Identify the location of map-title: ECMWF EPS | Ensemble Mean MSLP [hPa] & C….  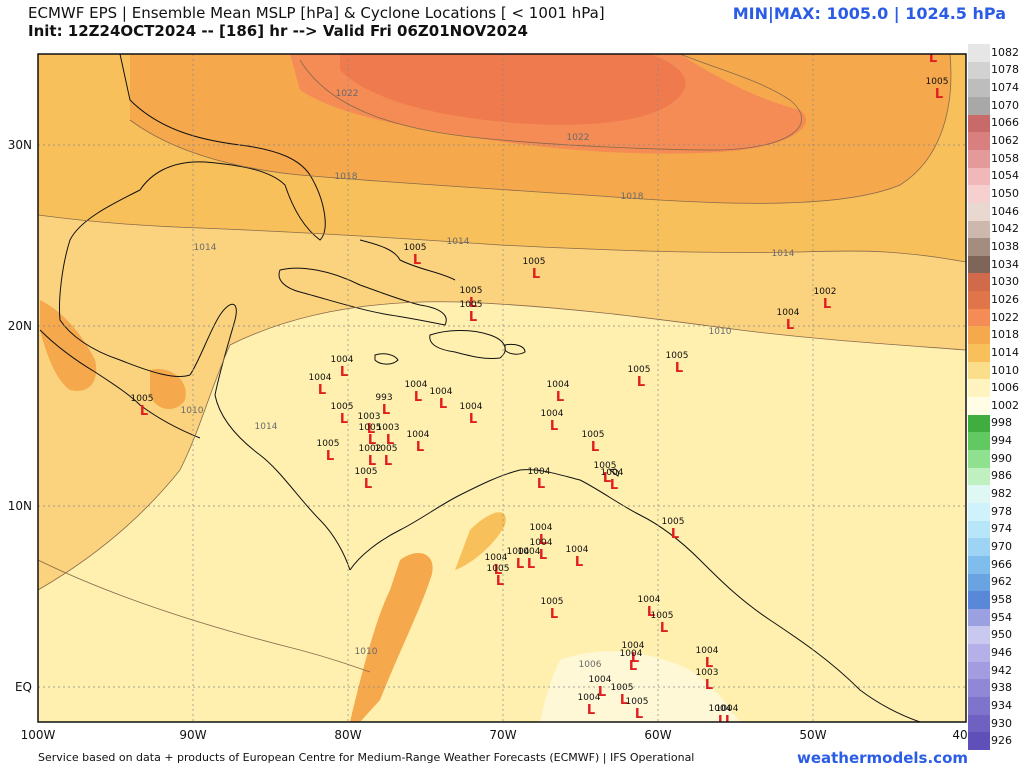
(316, 13).